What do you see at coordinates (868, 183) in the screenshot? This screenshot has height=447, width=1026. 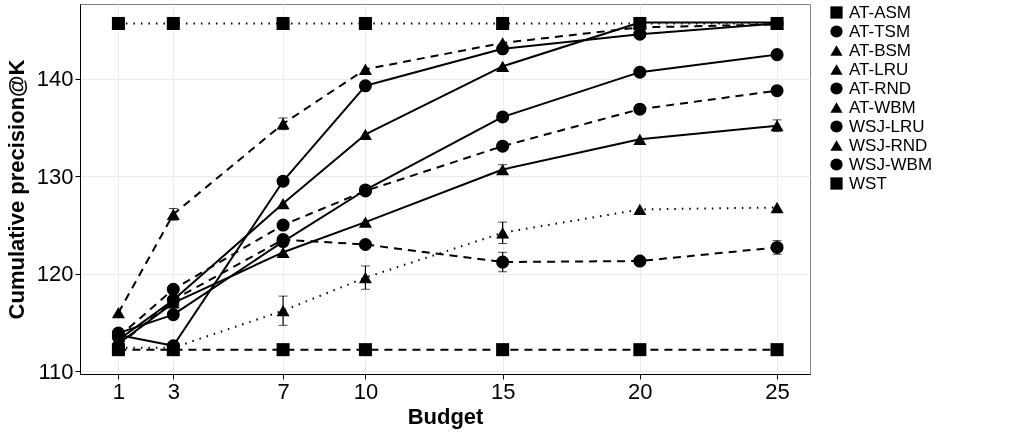 I see `legend-label: WST` at bounding box center [868, 183].